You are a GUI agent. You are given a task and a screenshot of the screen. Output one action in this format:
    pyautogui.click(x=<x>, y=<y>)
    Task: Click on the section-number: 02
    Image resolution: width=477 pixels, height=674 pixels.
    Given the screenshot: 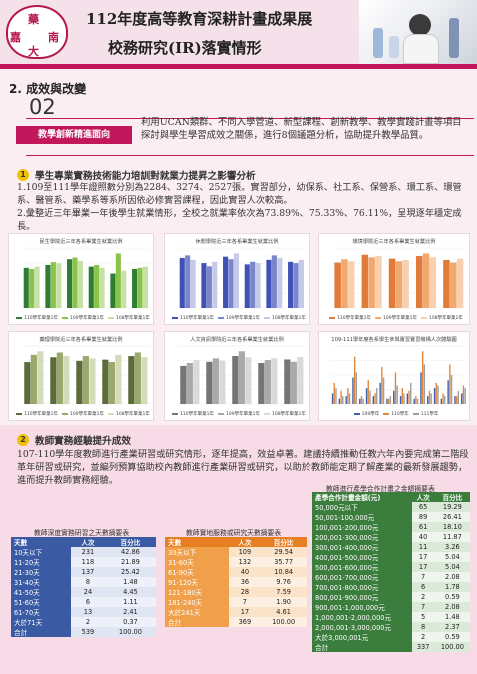 What is the action you would take?
    pyautogui.click(x=42, y=107)
    